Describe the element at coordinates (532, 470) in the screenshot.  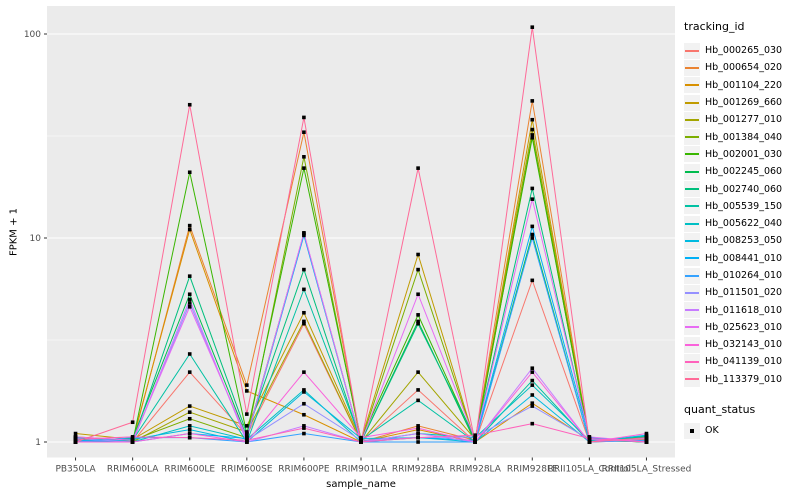
I see `x-tick-label: RRIM928LE` at that location.